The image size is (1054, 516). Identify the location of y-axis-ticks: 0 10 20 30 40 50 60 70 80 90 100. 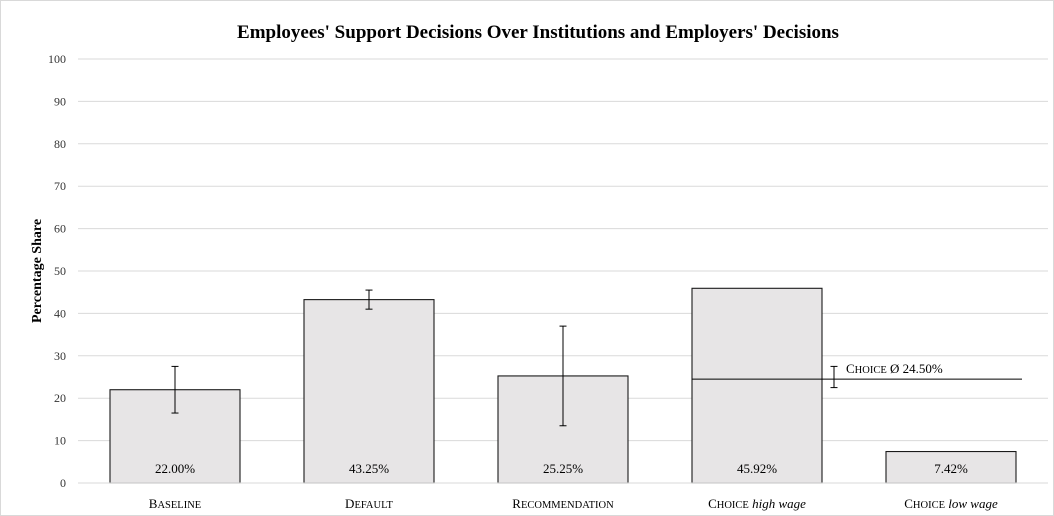
(57, 271).